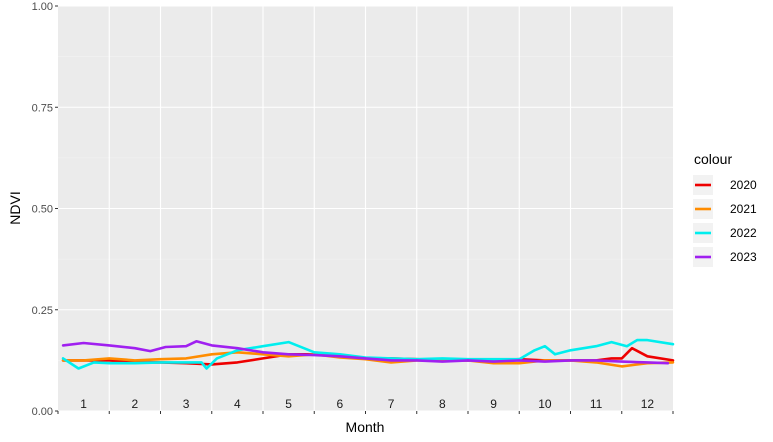 Image resolution: width=773 pixels, height=442 pixels. What do you see at coordinates (42, 311) in the screenshot?
I see `y-tick-label: 0.25` at bounding box center [42, 311].